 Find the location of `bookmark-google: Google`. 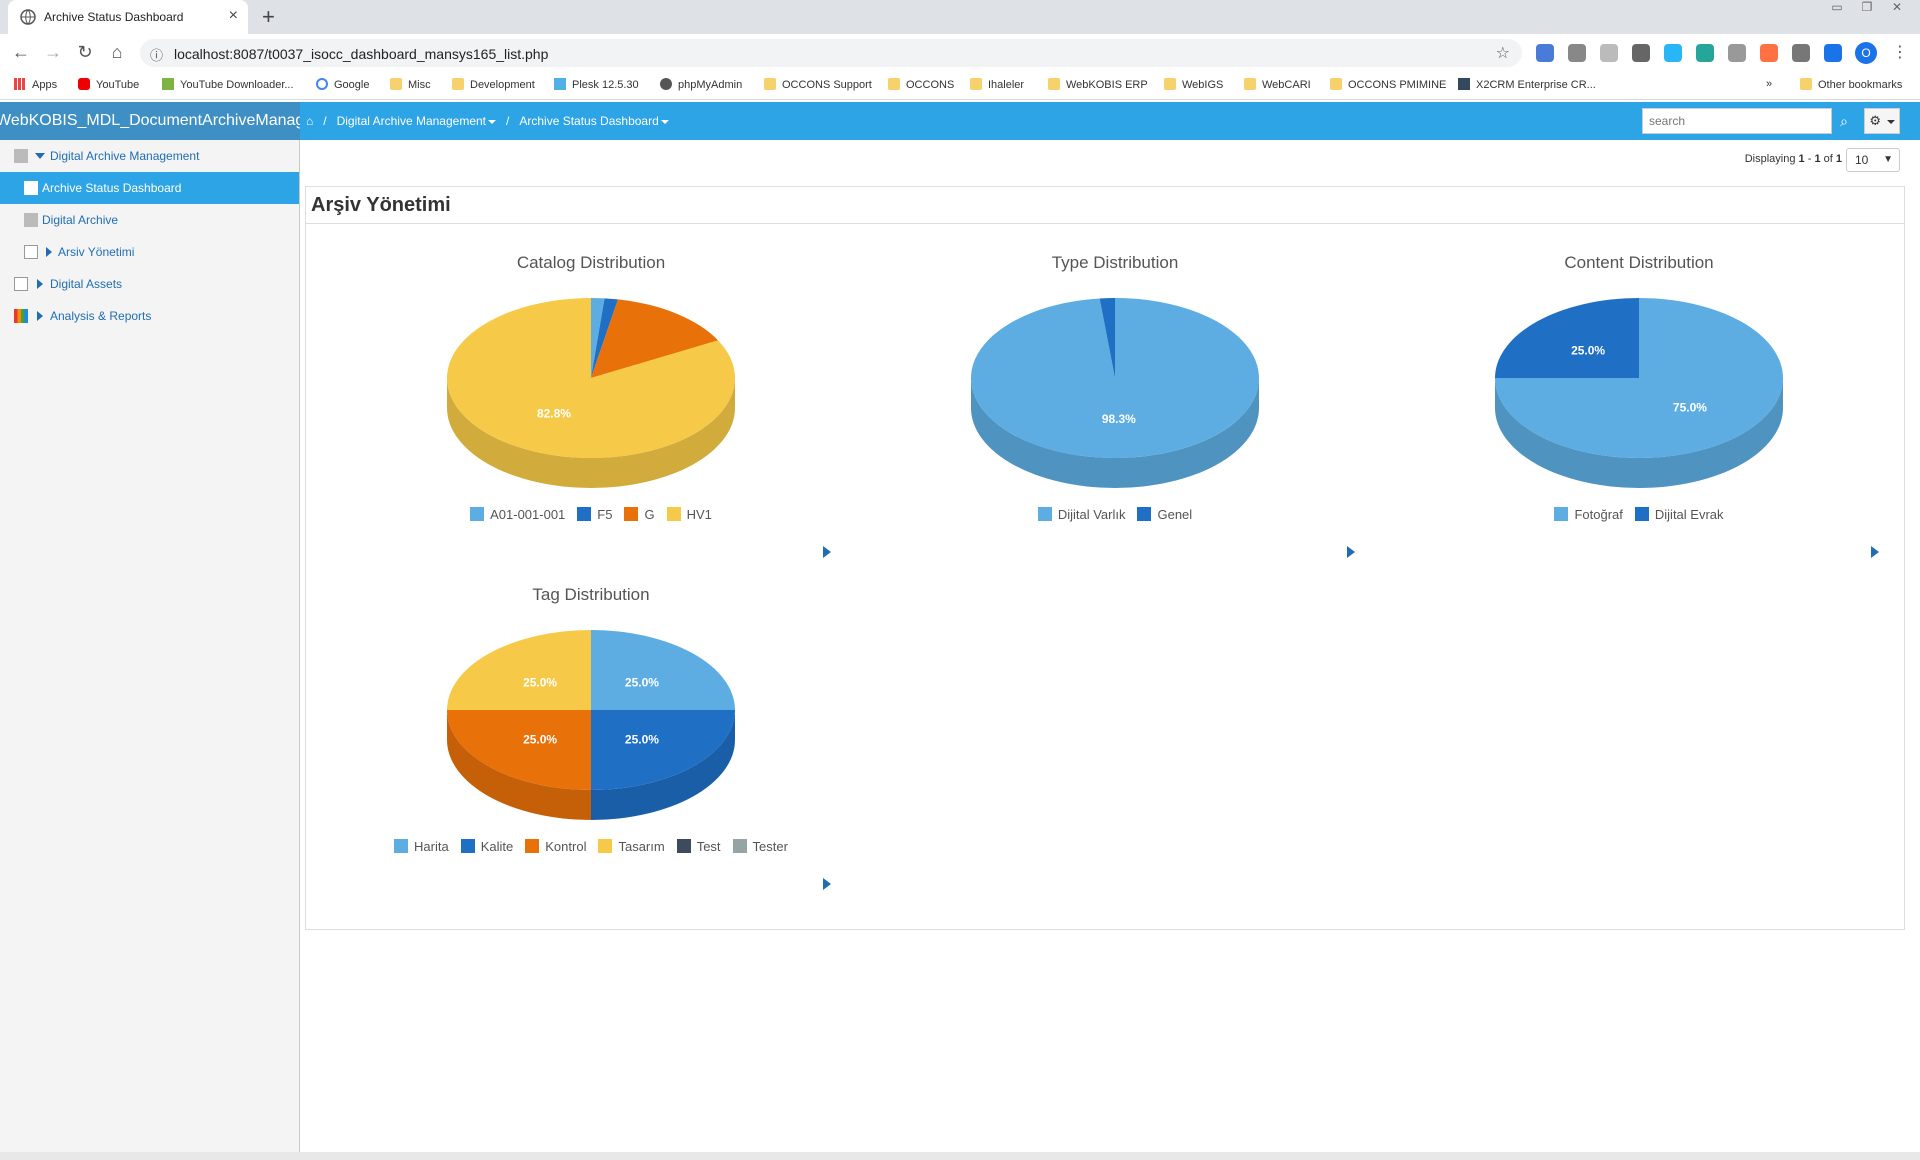

bookmark-google: Google is located at coordinates (342, 84).